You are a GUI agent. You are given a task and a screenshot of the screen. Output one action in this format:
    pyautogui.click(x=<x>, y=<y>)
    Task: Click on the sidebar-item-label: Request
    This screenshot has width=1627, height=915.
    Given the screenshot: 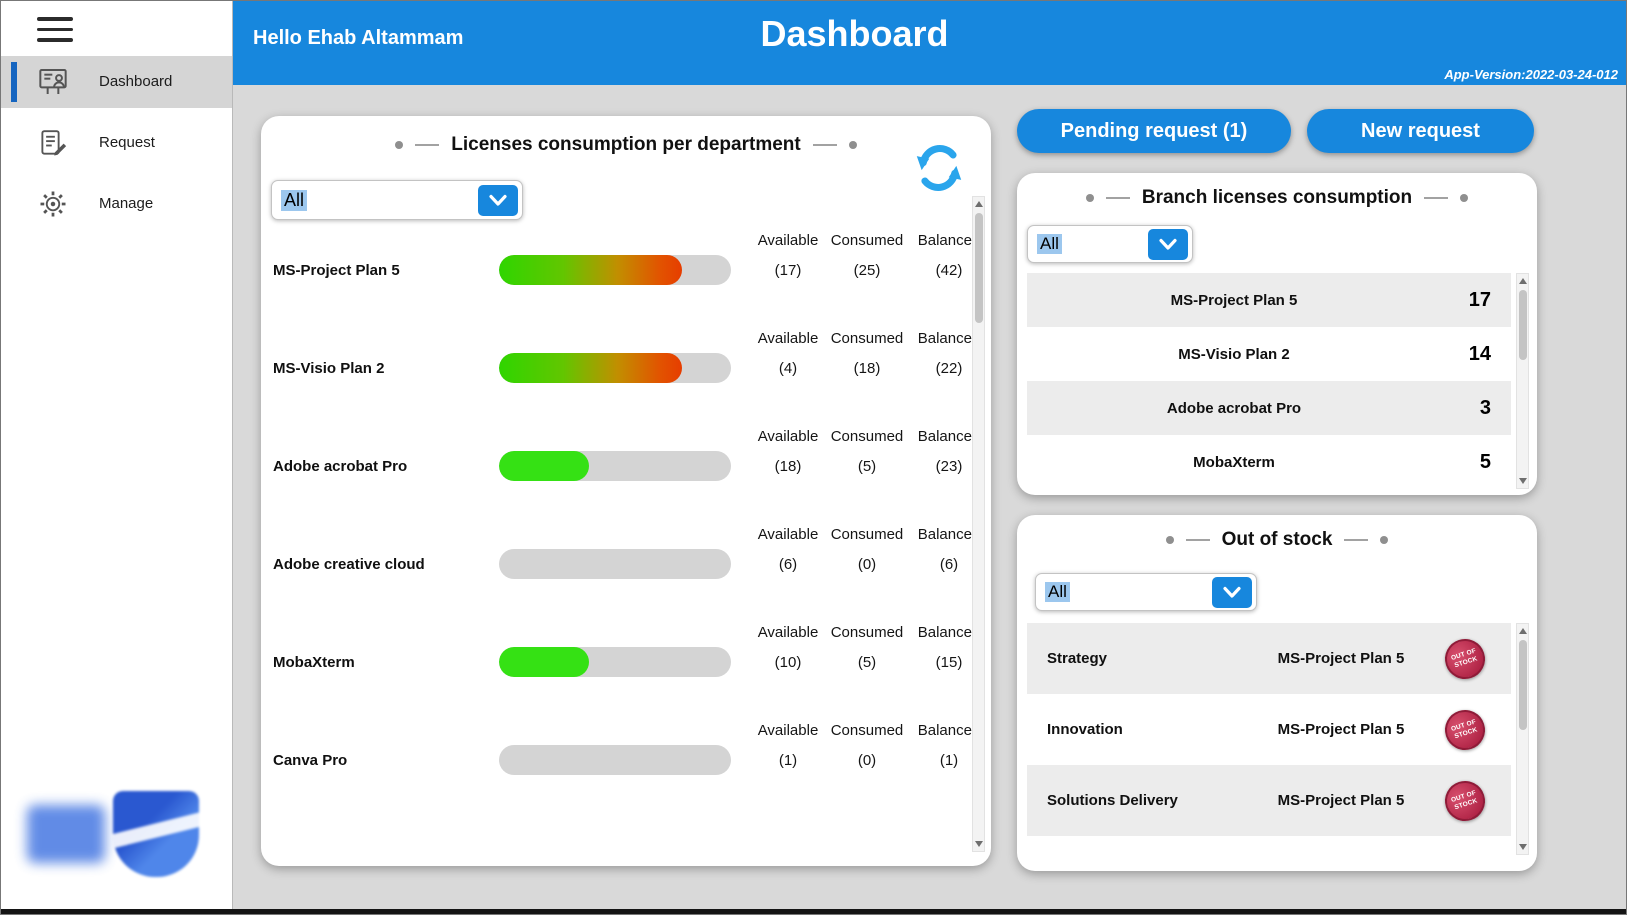 What is the action you would take?
    pyautogui.click(x=127, y=142)
    